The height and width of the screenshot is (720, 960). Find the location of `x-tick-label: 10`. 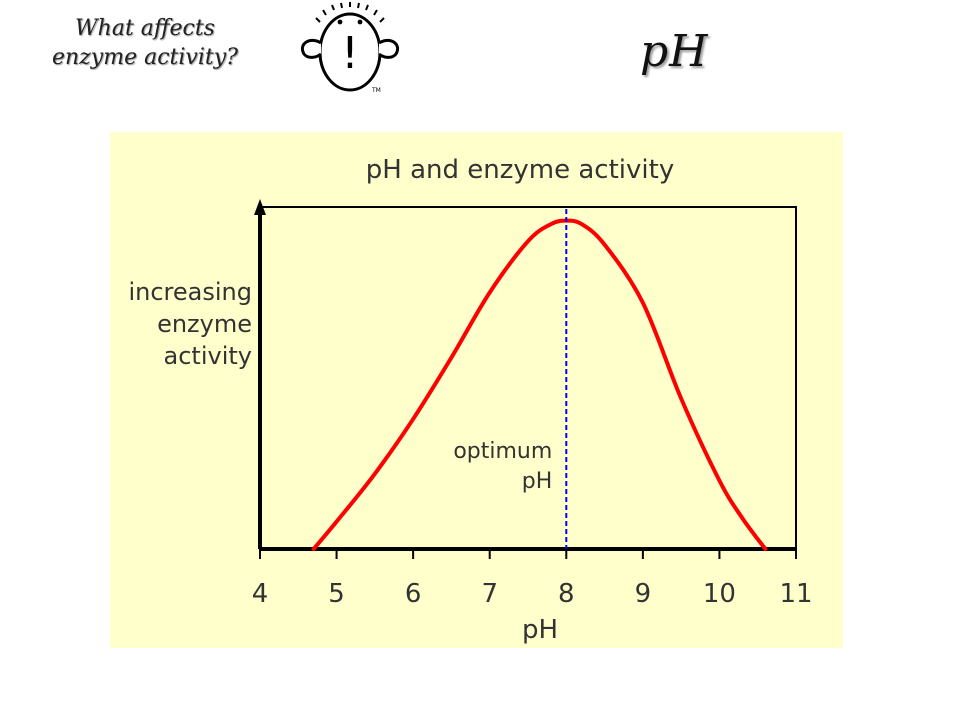

x-tick-label: 10 is located at coordinates (719, 594).